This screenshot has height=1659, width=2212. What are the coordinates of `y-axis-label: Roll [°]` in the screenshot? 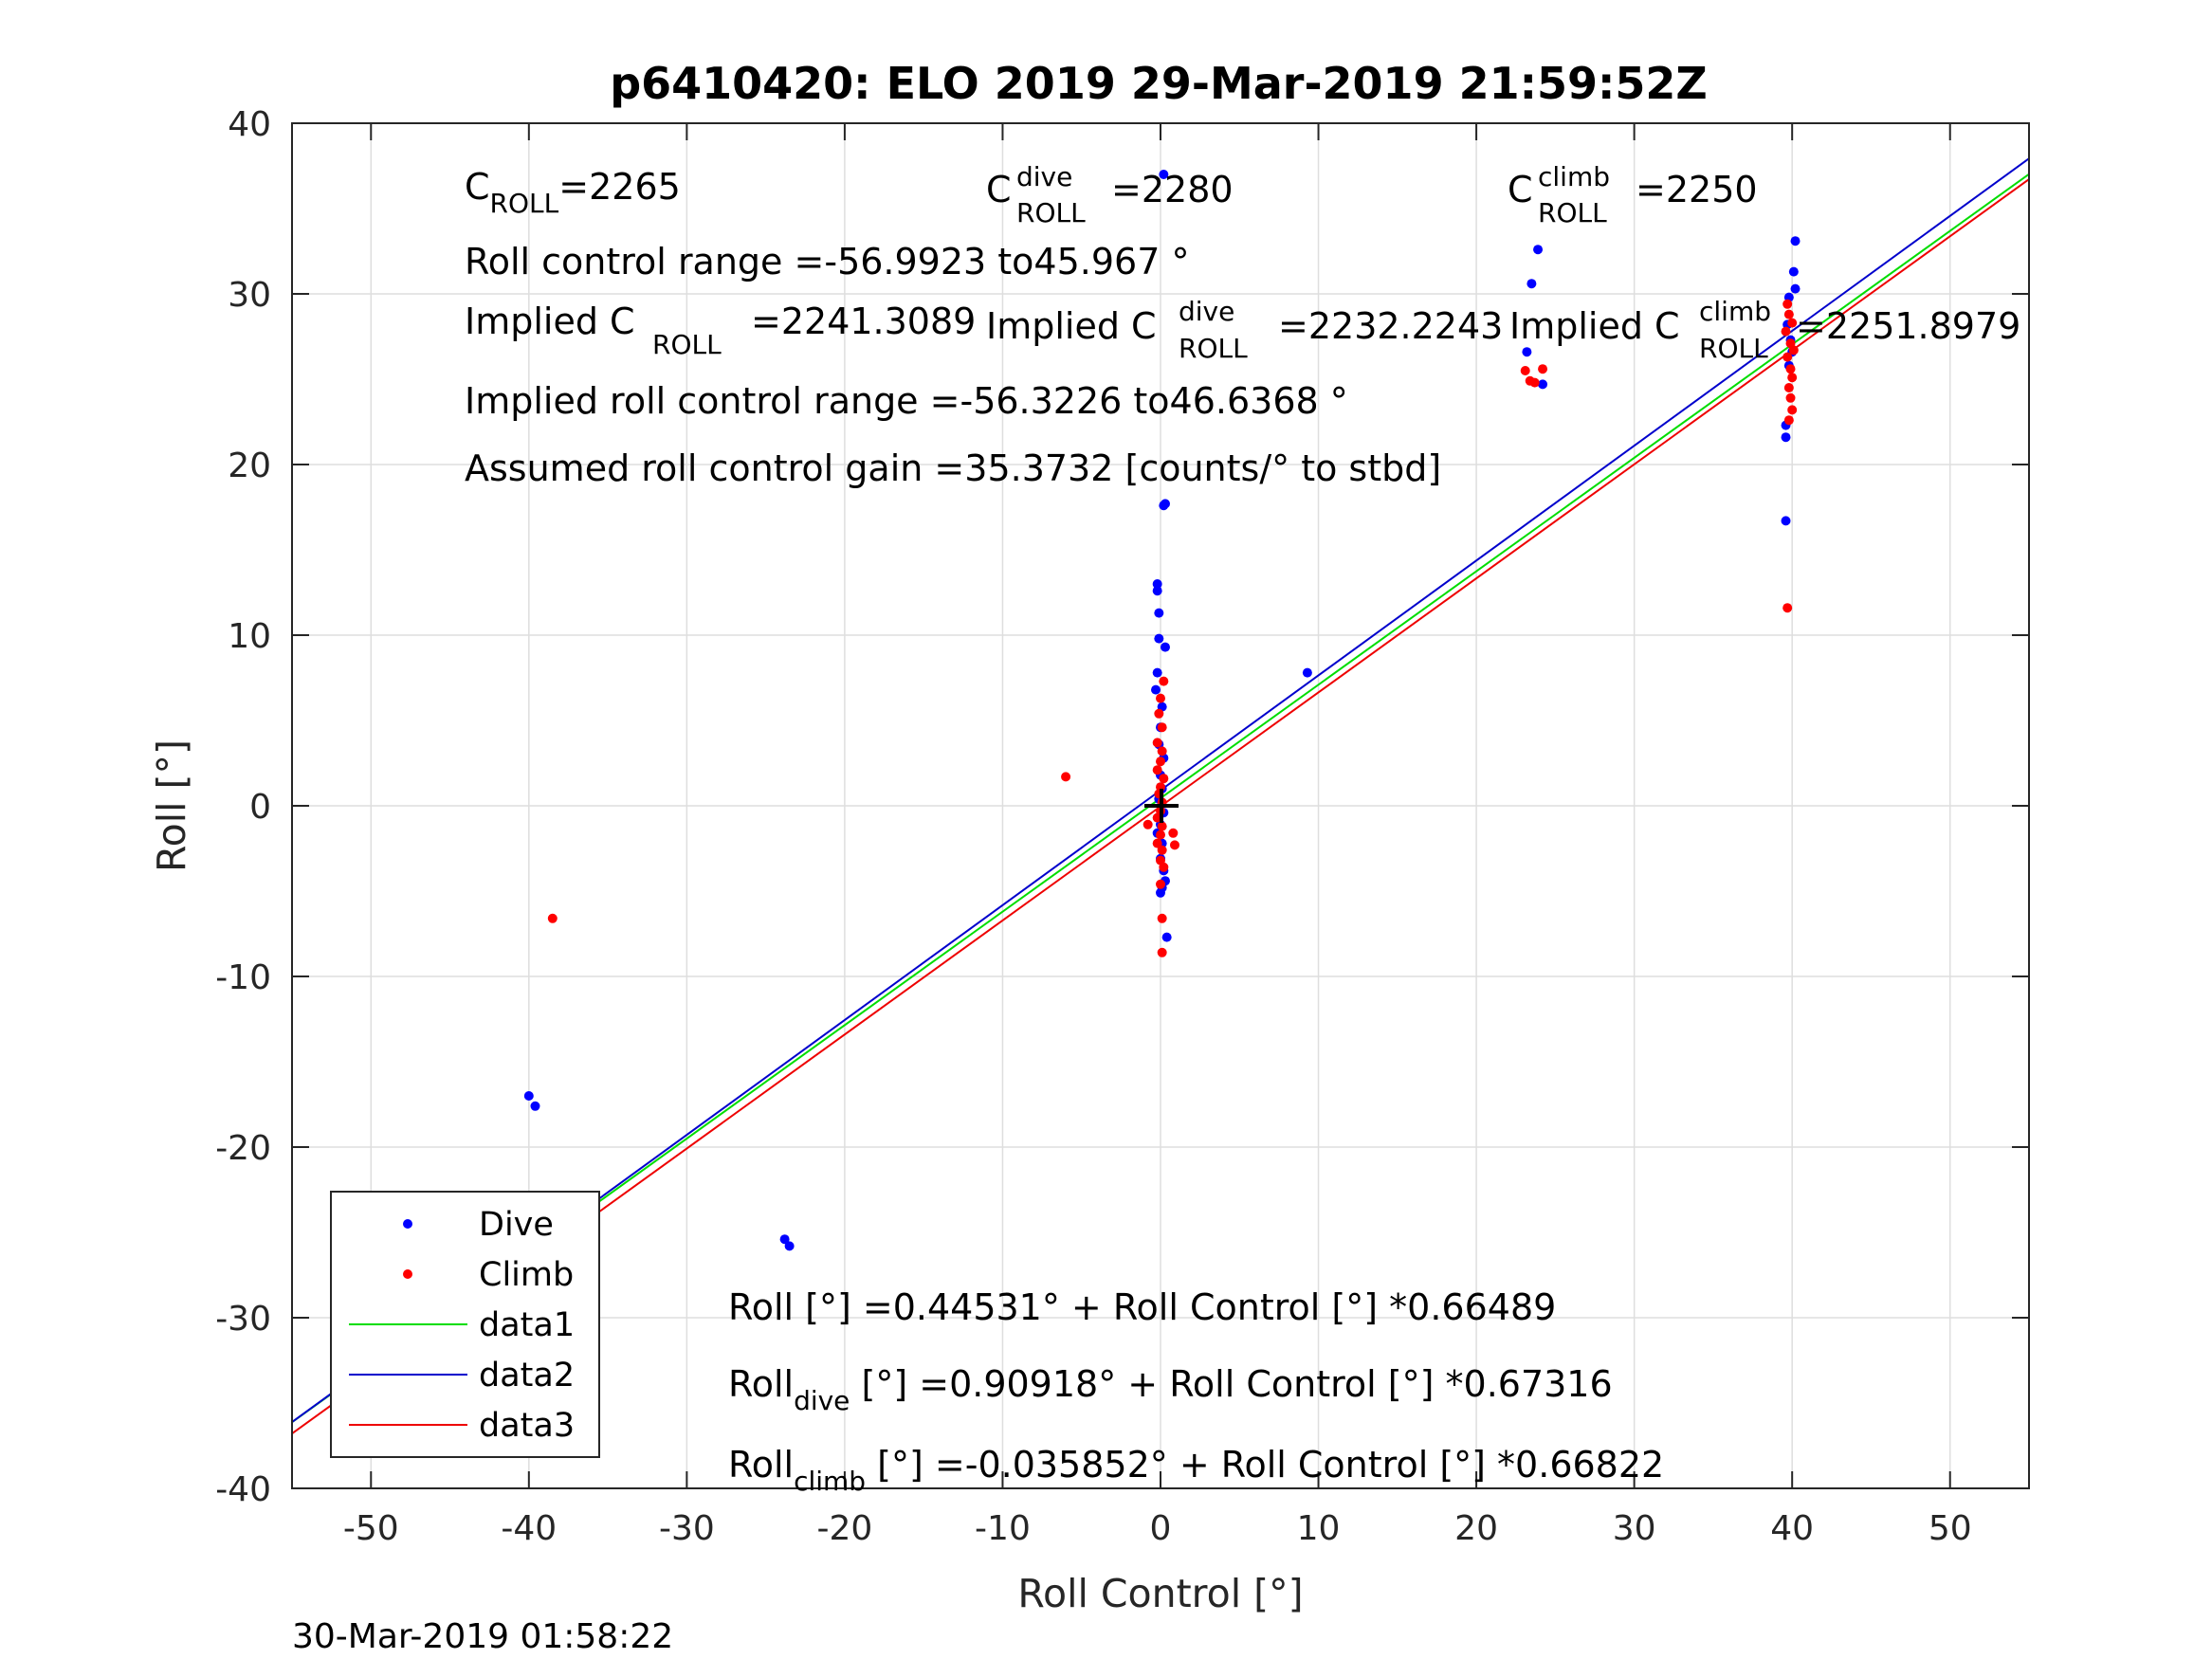 It's located at (171, 805).